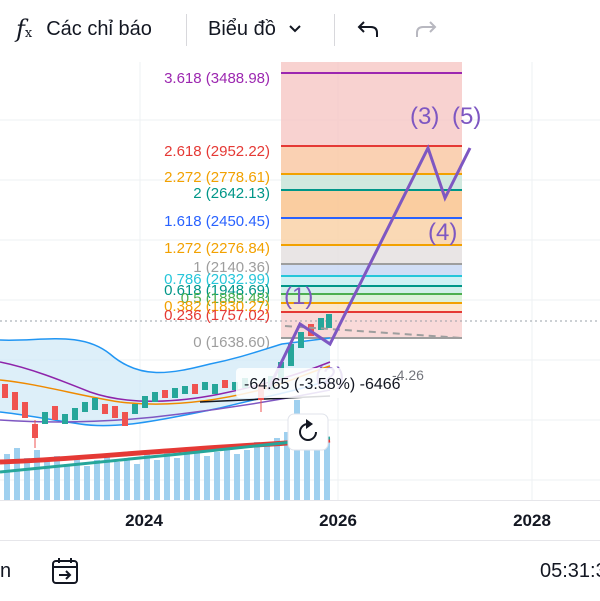 The height and width of the screenshot is (601, 600). I want to click on calendar-arrow-icon, so click(65, 571).